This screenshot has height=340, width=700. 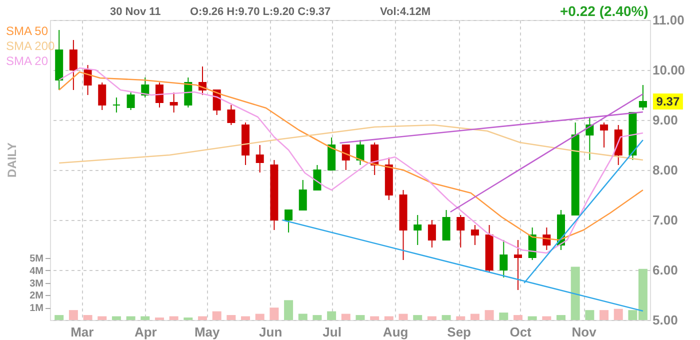 I want to click on text: 30 Nov 11, so click(x=135, y=12).